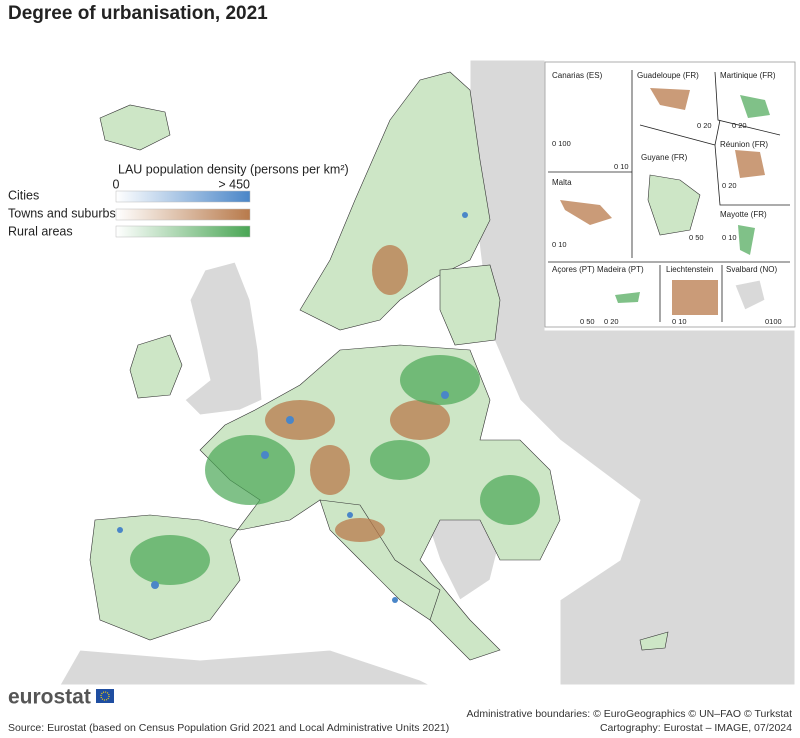  I want to click on inset-label: Canarias (ES), so click(577, 75).